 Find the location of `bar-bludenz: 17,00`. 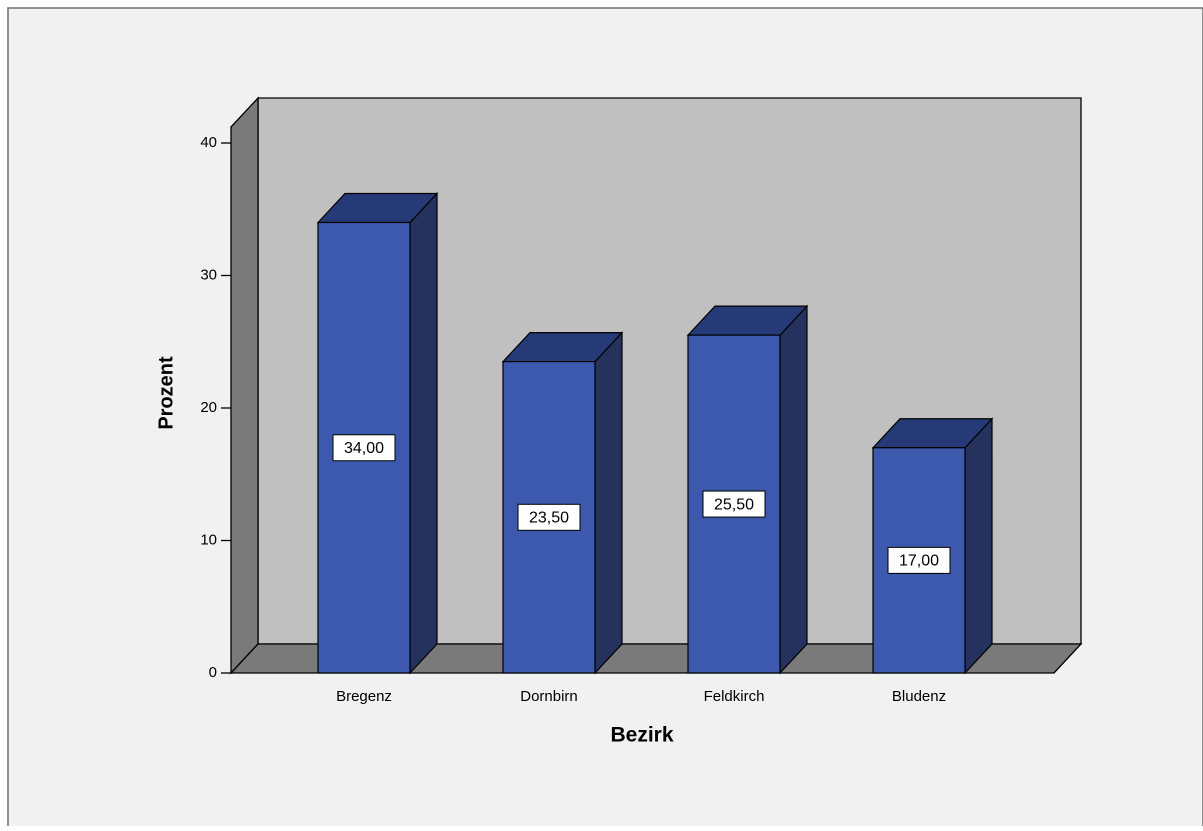

bar-bludenz: 17,00 is located at coordinates (932, 546).